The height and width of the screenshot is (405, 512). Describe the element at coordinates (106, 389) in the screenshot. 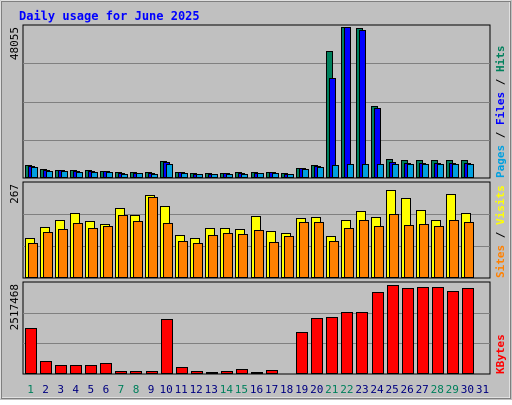

I see `x-tick-label-day-6: 6` at that location.